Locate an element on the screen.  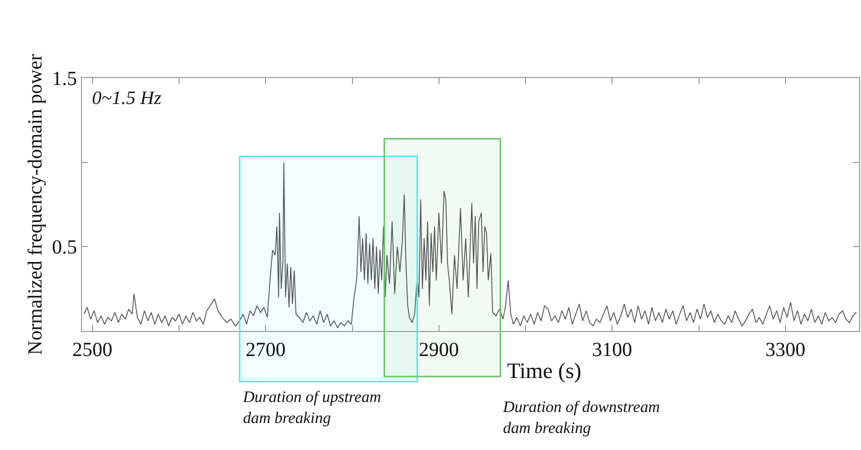
y-axis-title: Normalized frequency-domain power is located at coordinates (35, 204).